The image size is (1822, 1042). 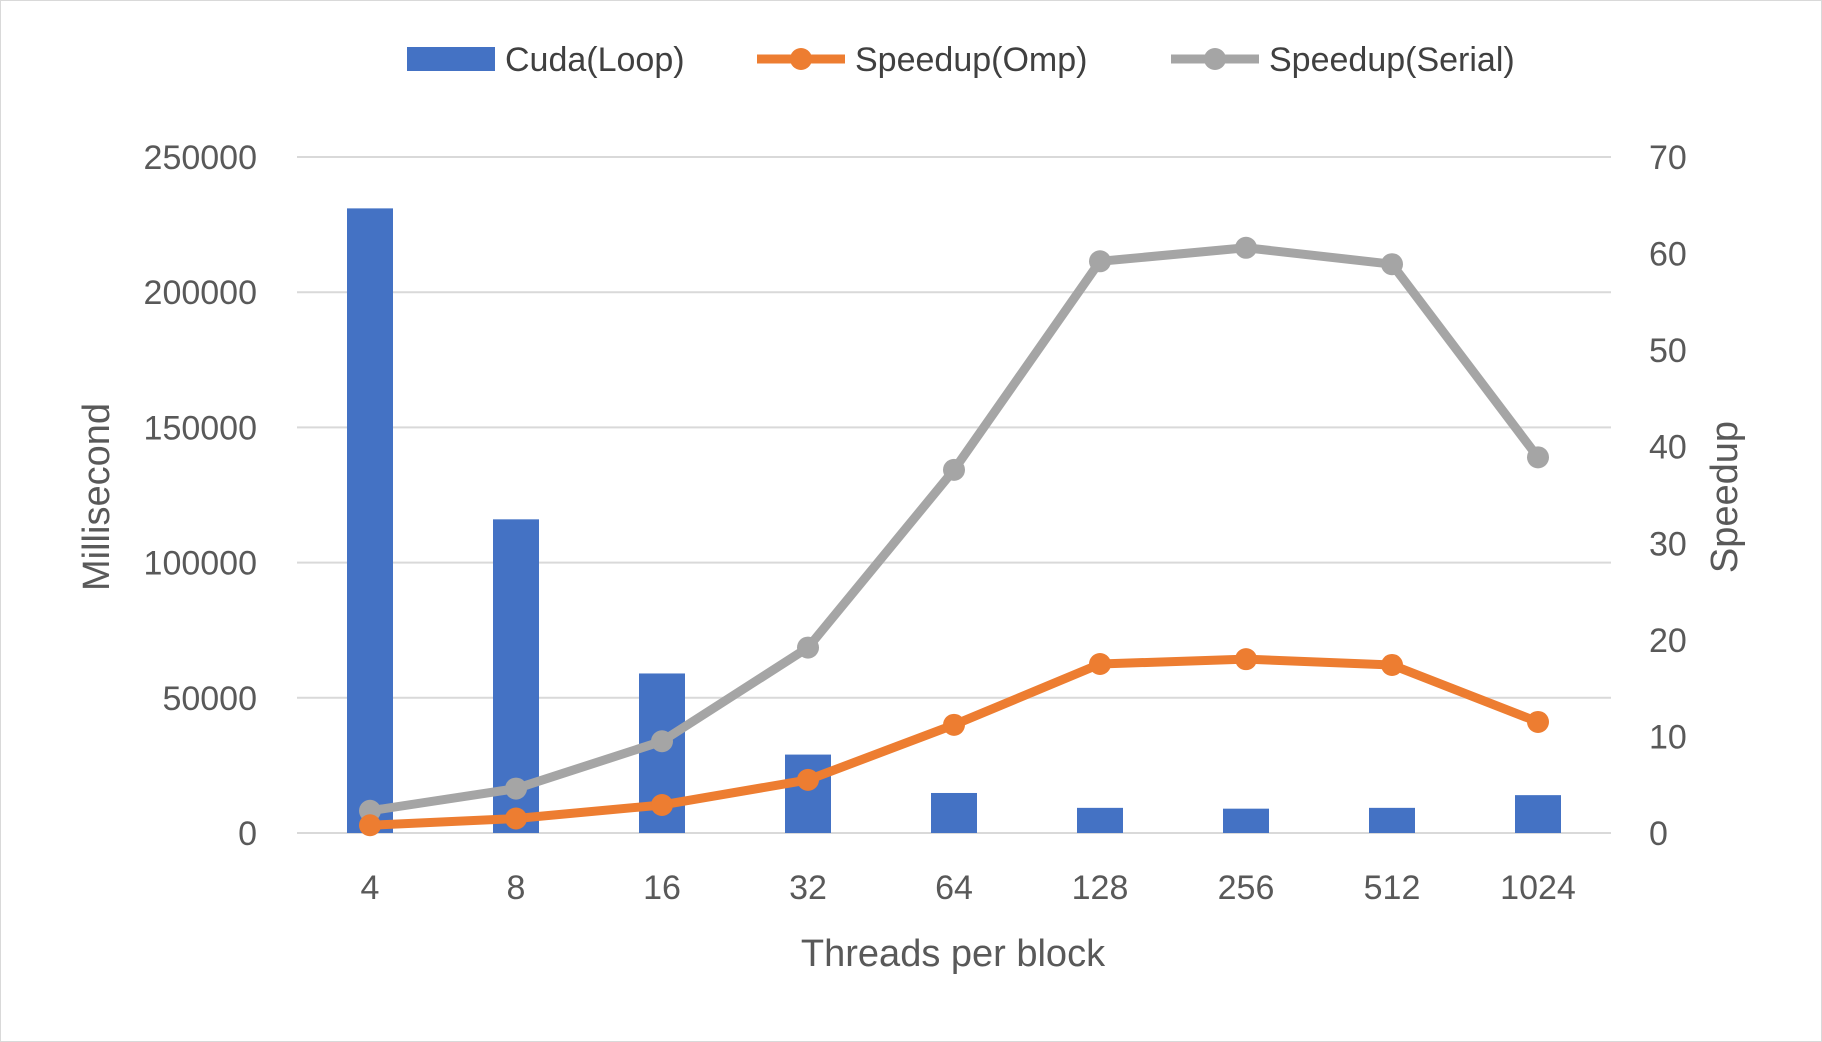 What do you see at coordinates (1668, 496) in the screenshot?
I see `y-axis-right-ticks: 0 10 20 30 40 50 60 70` at bounding box center [1668, 496].